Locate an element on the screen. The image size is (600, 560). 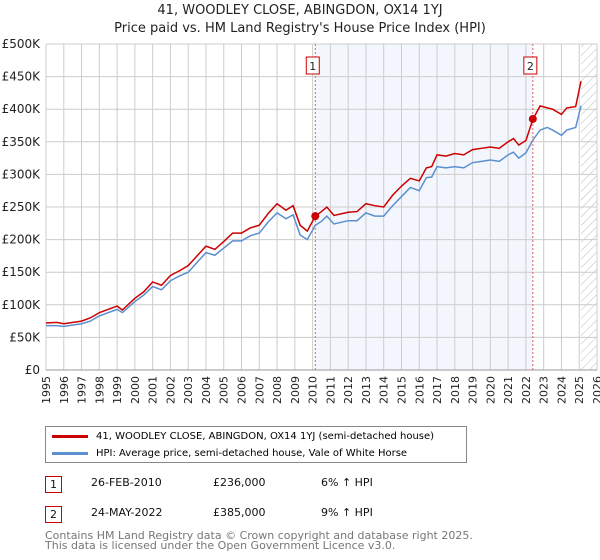
y-tick-label: £150K is located at coordinates (22, 272).